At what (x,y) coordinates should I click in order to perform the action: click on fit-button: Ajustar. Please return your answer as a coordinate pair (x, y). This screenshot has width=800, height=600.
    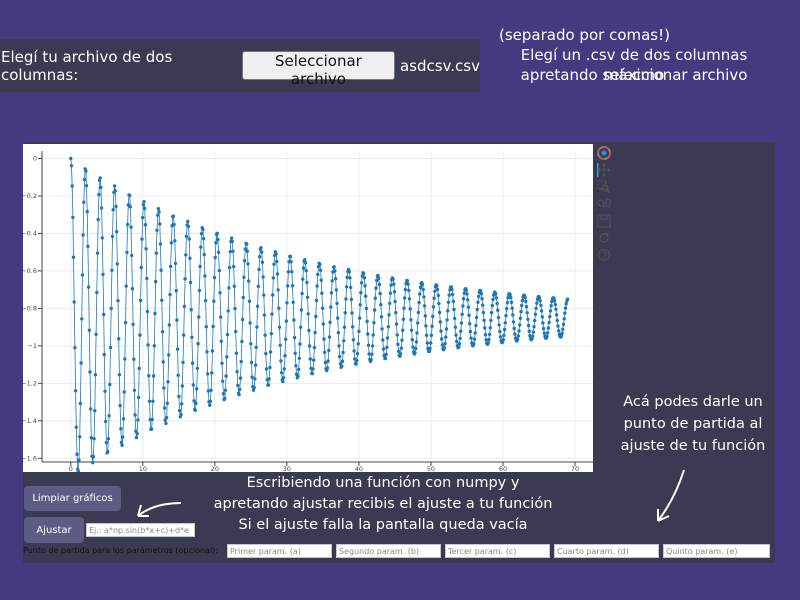
    Looking at the image, I should click on (54, 530).